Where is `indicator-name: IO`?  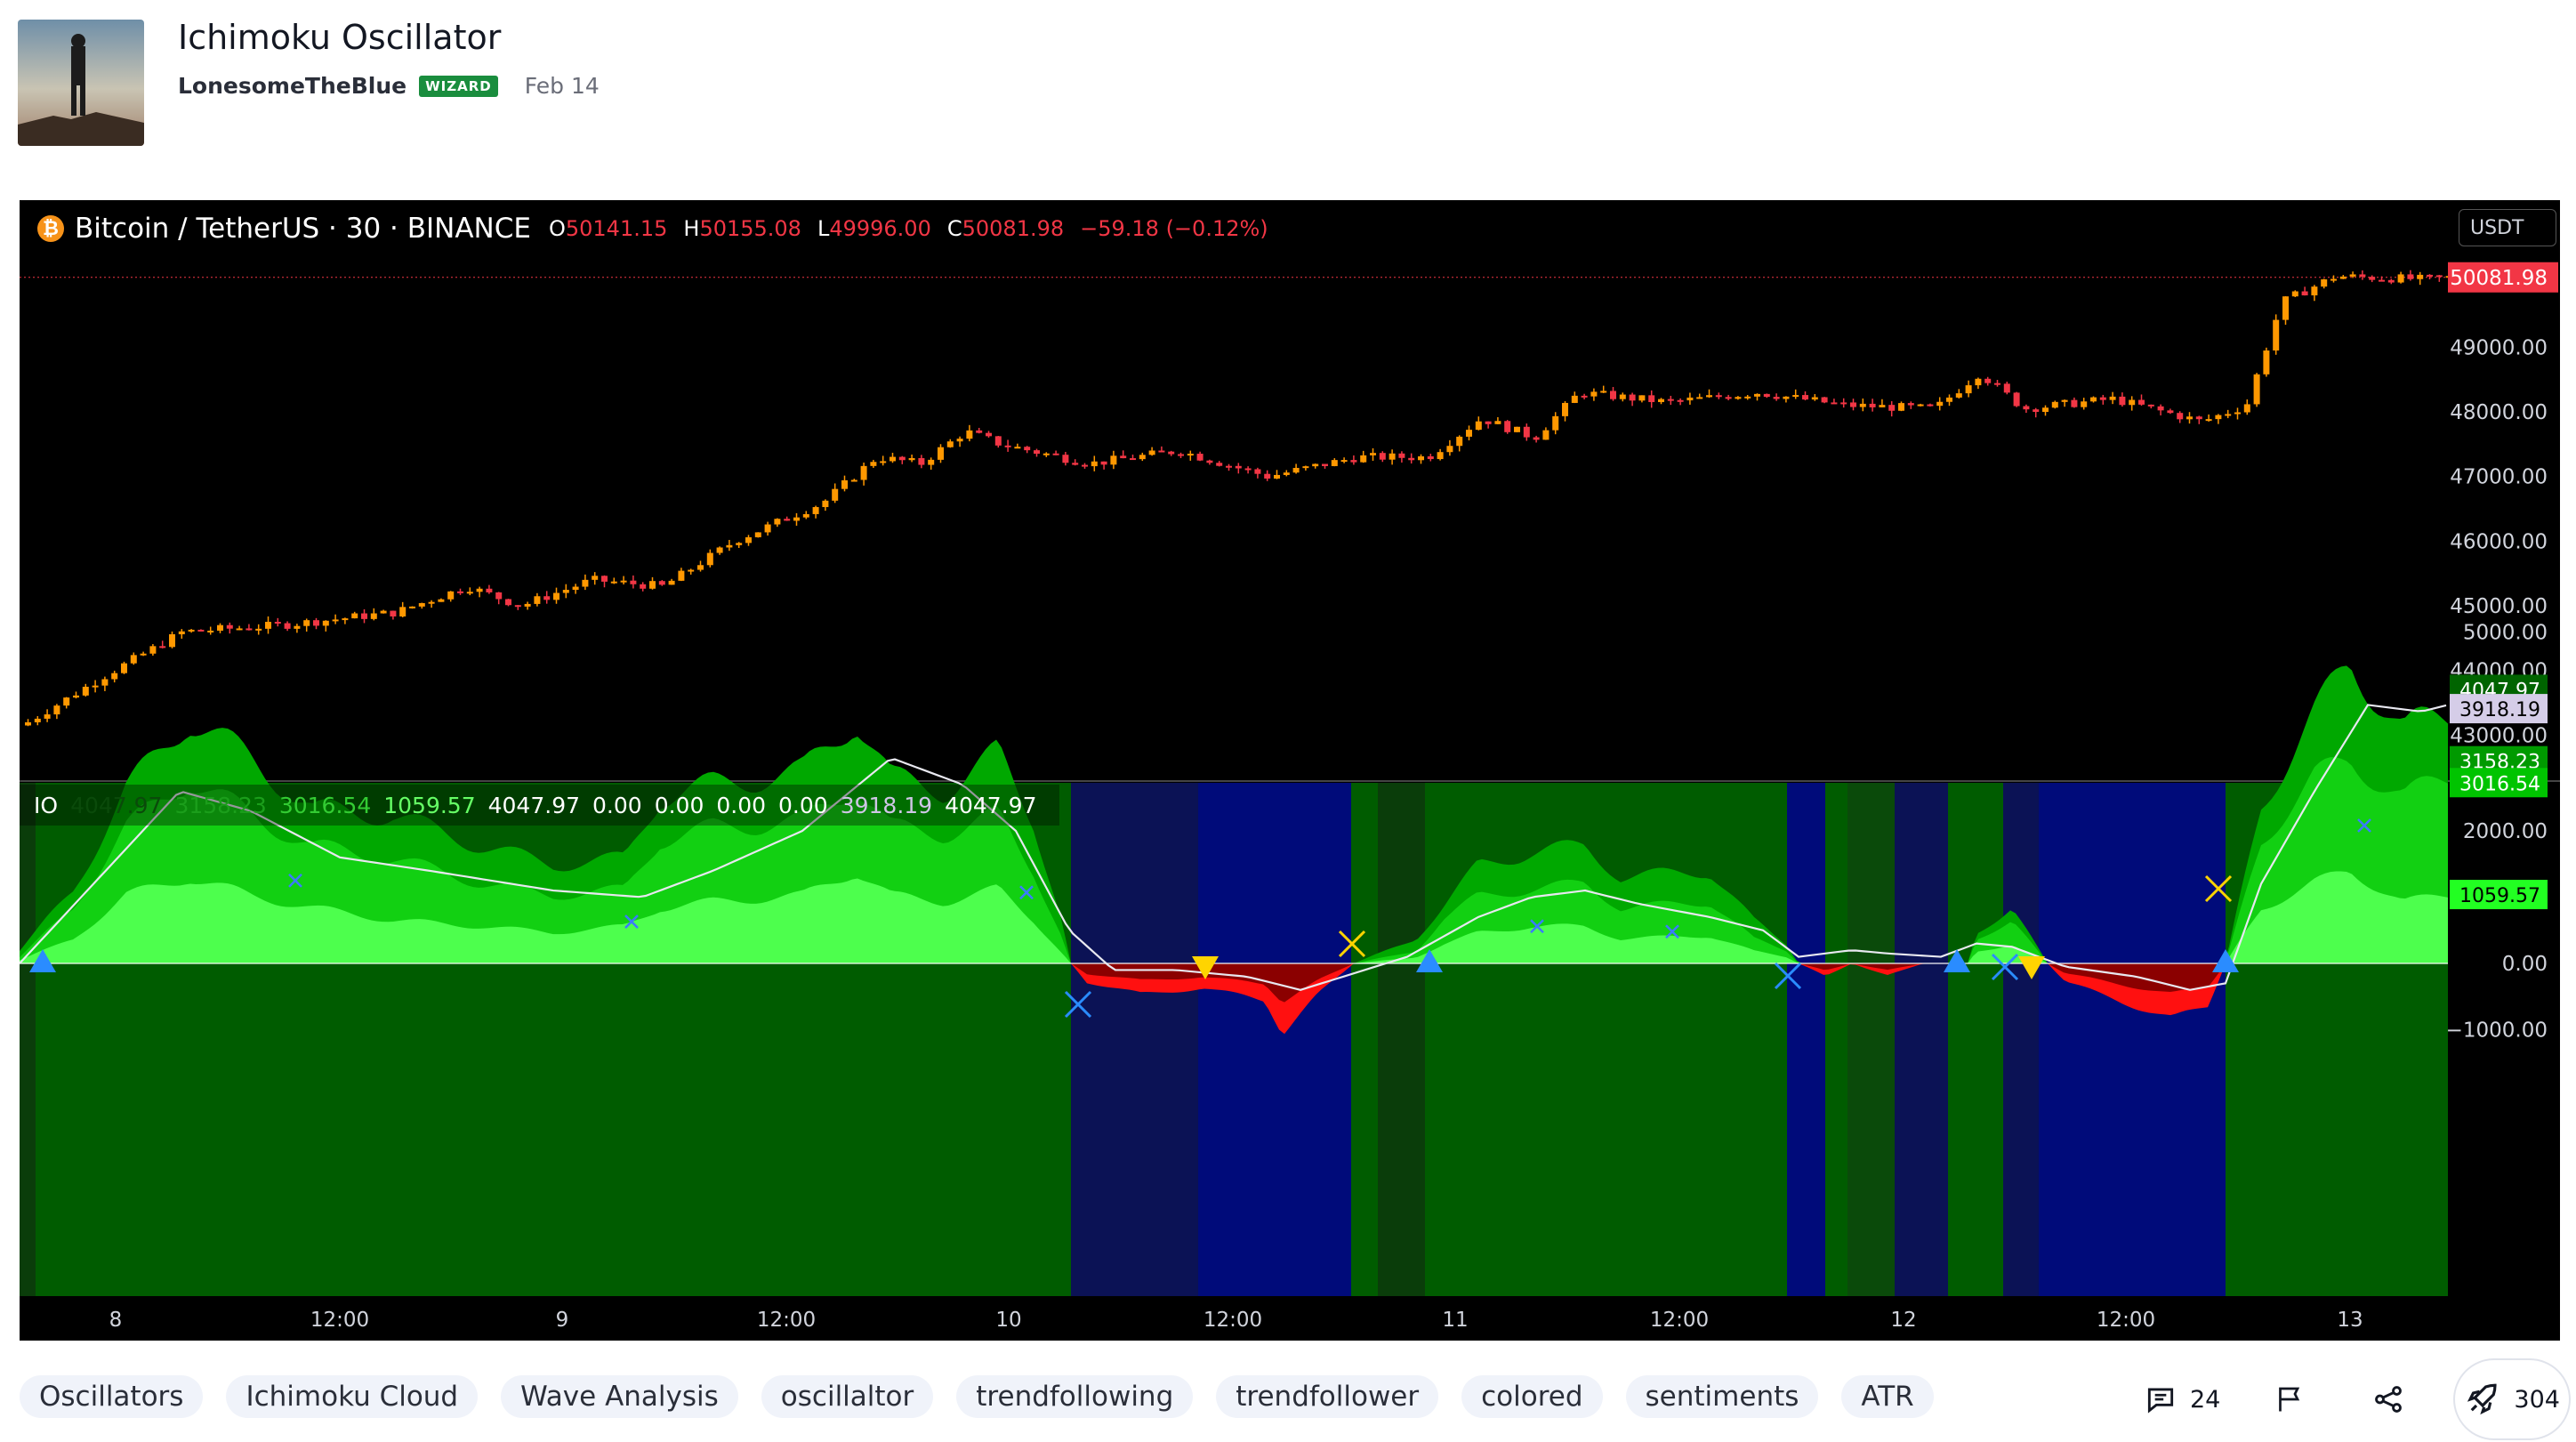 indicator-name: IO is located at coordinates (46, 805).